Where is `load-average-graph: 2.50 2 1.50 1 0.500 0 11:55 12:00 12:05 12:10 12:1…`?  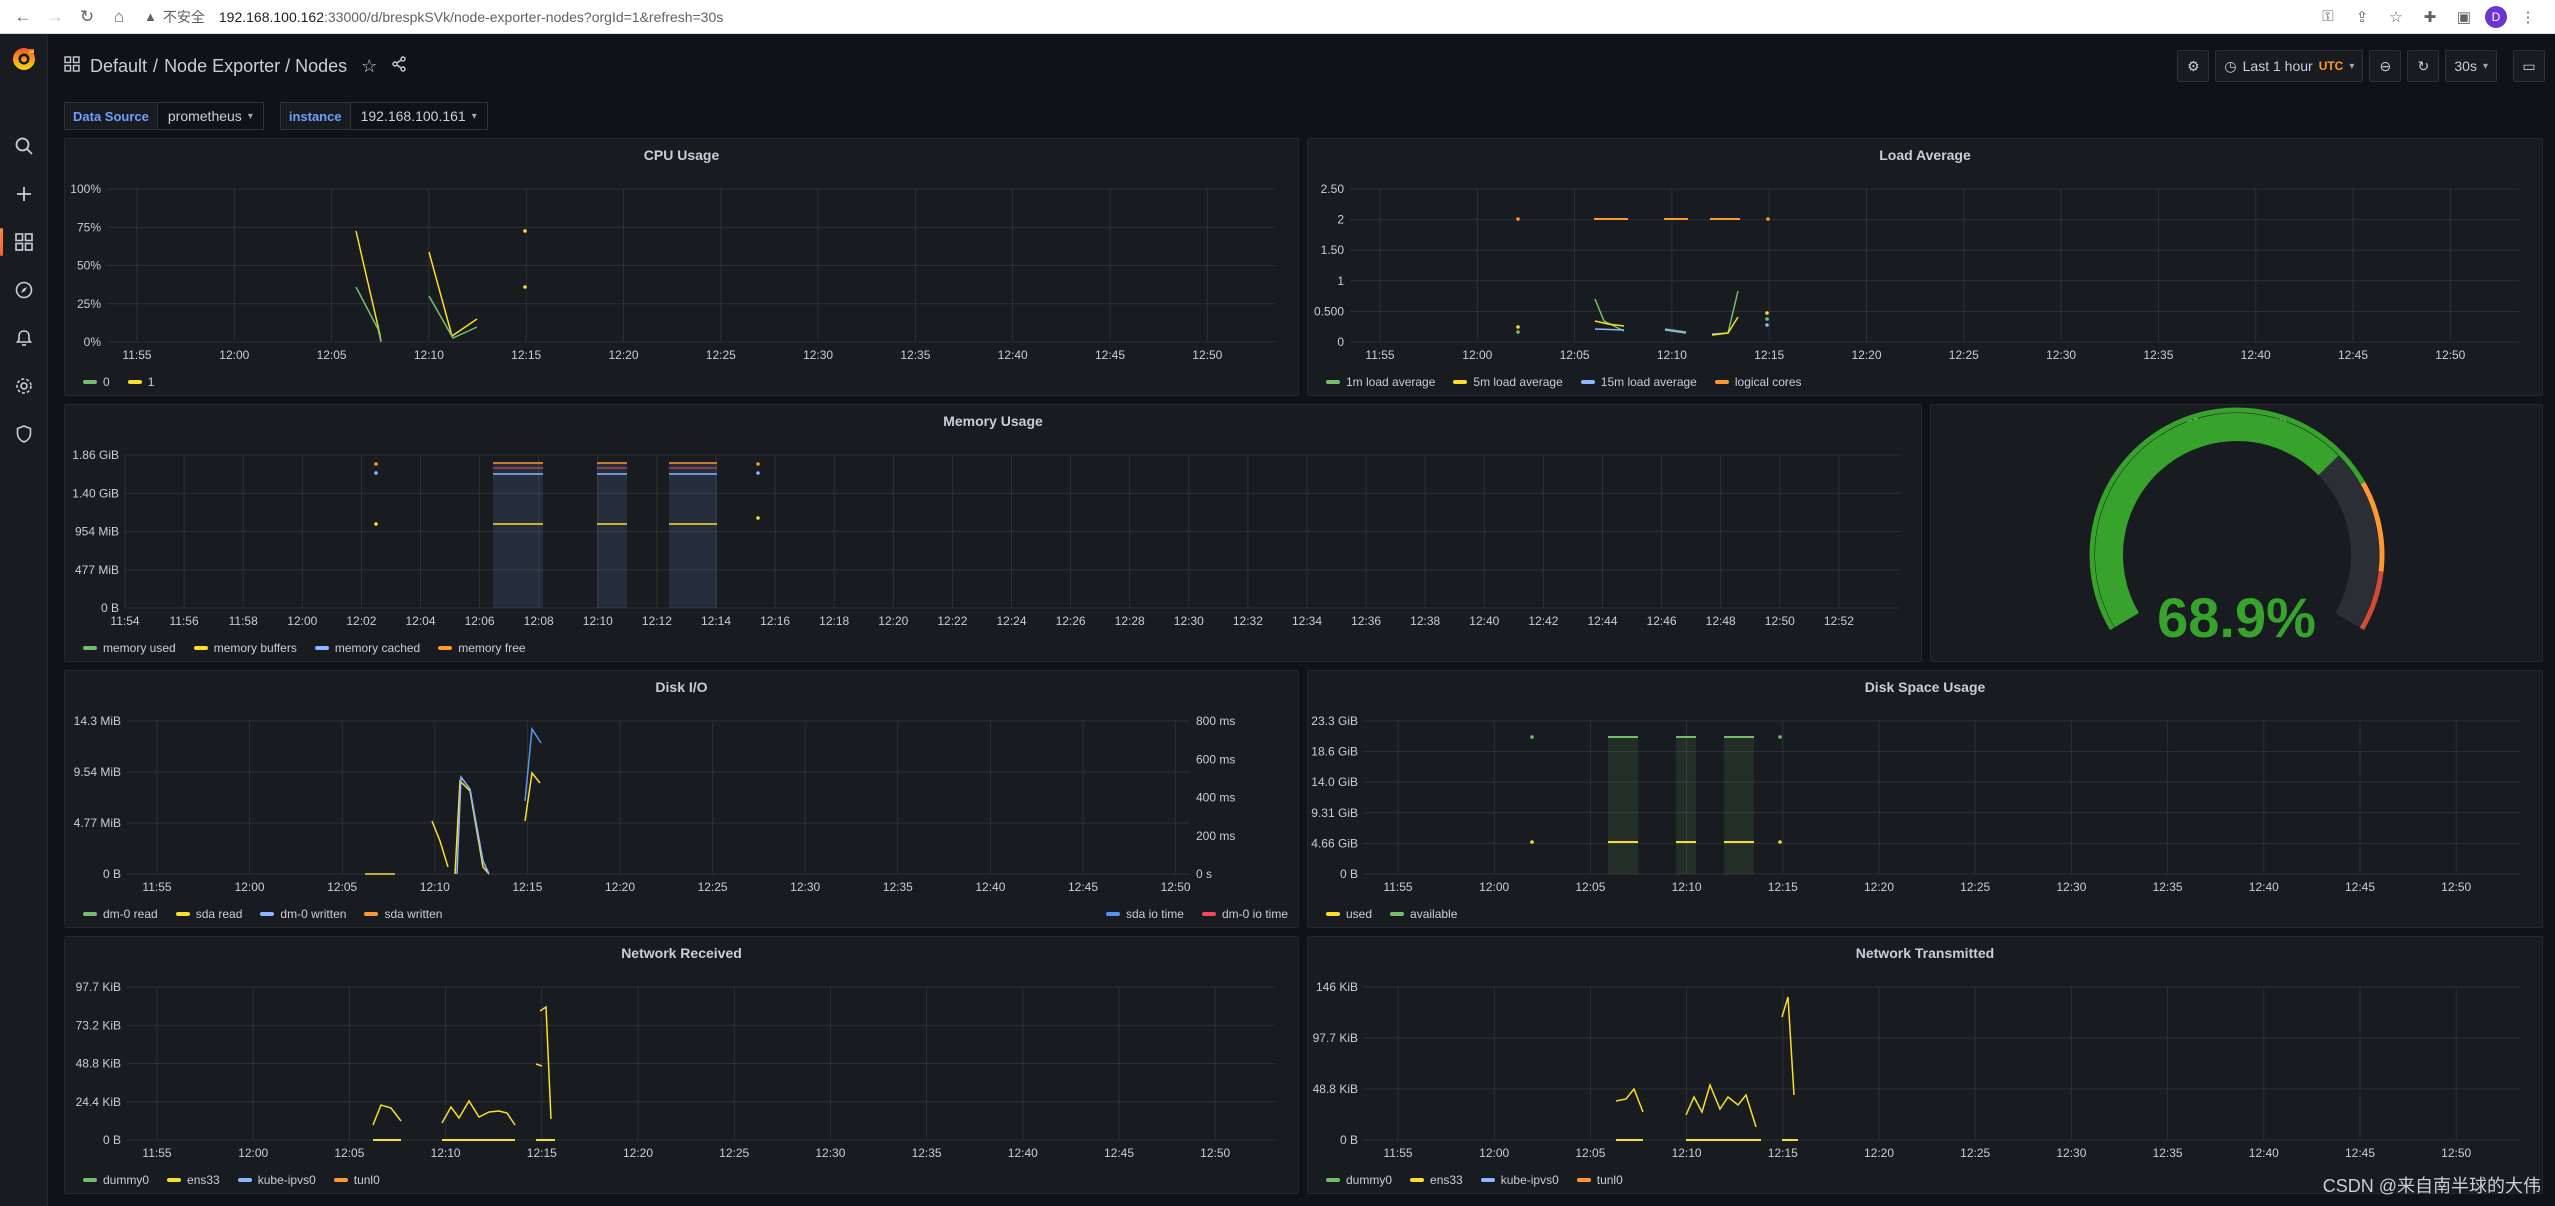
load-average-graph: 2.50 2 1.50 1 0.500 0 11:55 12:00 12:05 12:10 12:1… is located at coordinates (1926, 268).